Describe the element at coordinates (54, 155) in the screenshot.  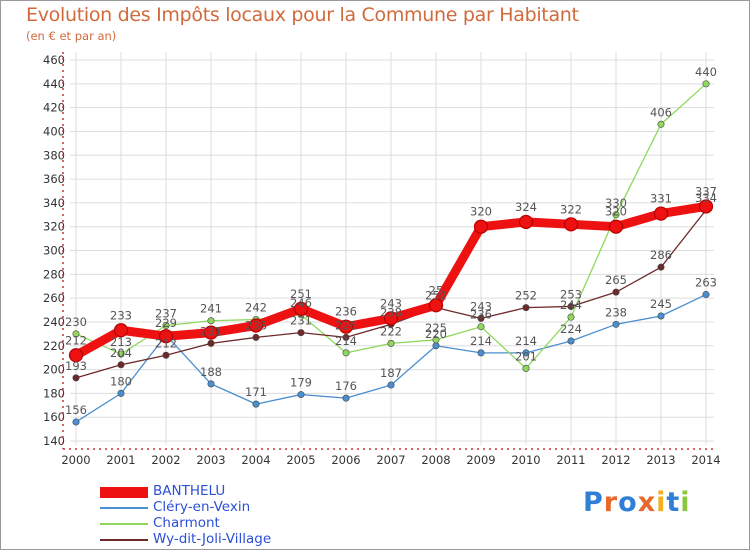
I see `y-tick-label: 380` at that location.